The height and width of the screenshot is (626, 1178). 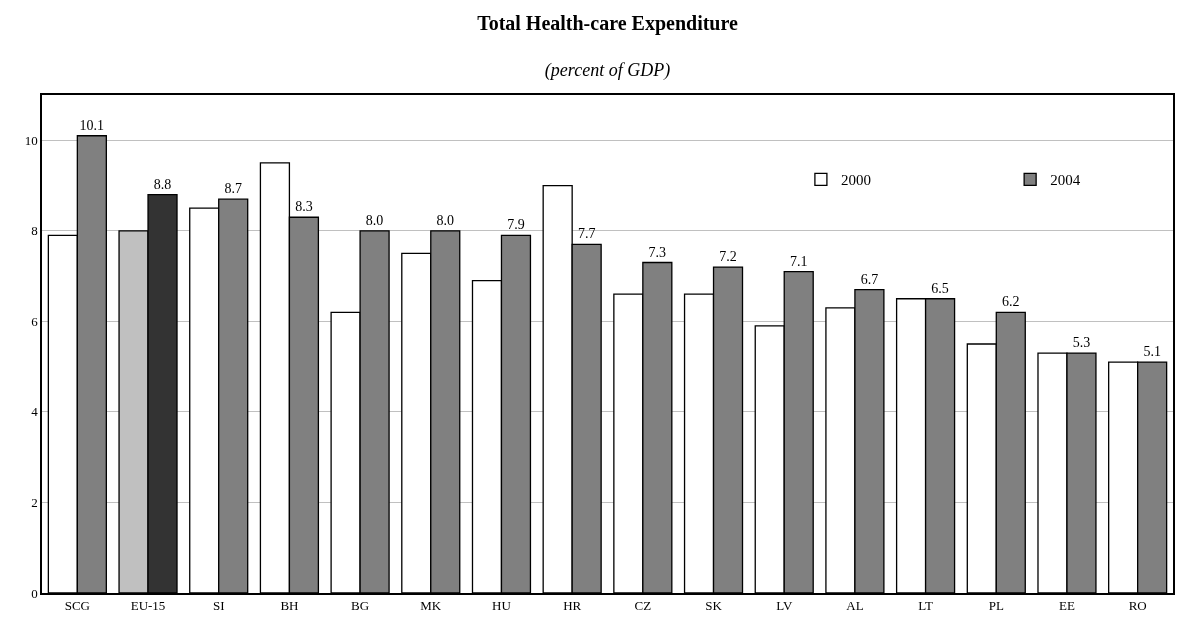 I want to click on x-tick-label: BG, so click(x=360, y=606).